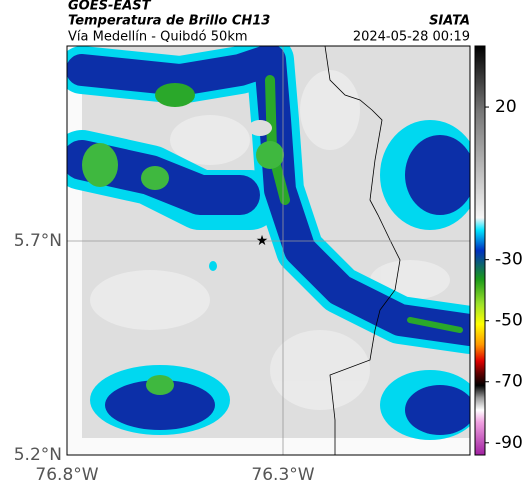 This screenshot has height=495, width=526. What do you see at coordinates (282, 475) in the screenshot?
I see `lon-label: 76.3°W` at bounding box center [282, 475].